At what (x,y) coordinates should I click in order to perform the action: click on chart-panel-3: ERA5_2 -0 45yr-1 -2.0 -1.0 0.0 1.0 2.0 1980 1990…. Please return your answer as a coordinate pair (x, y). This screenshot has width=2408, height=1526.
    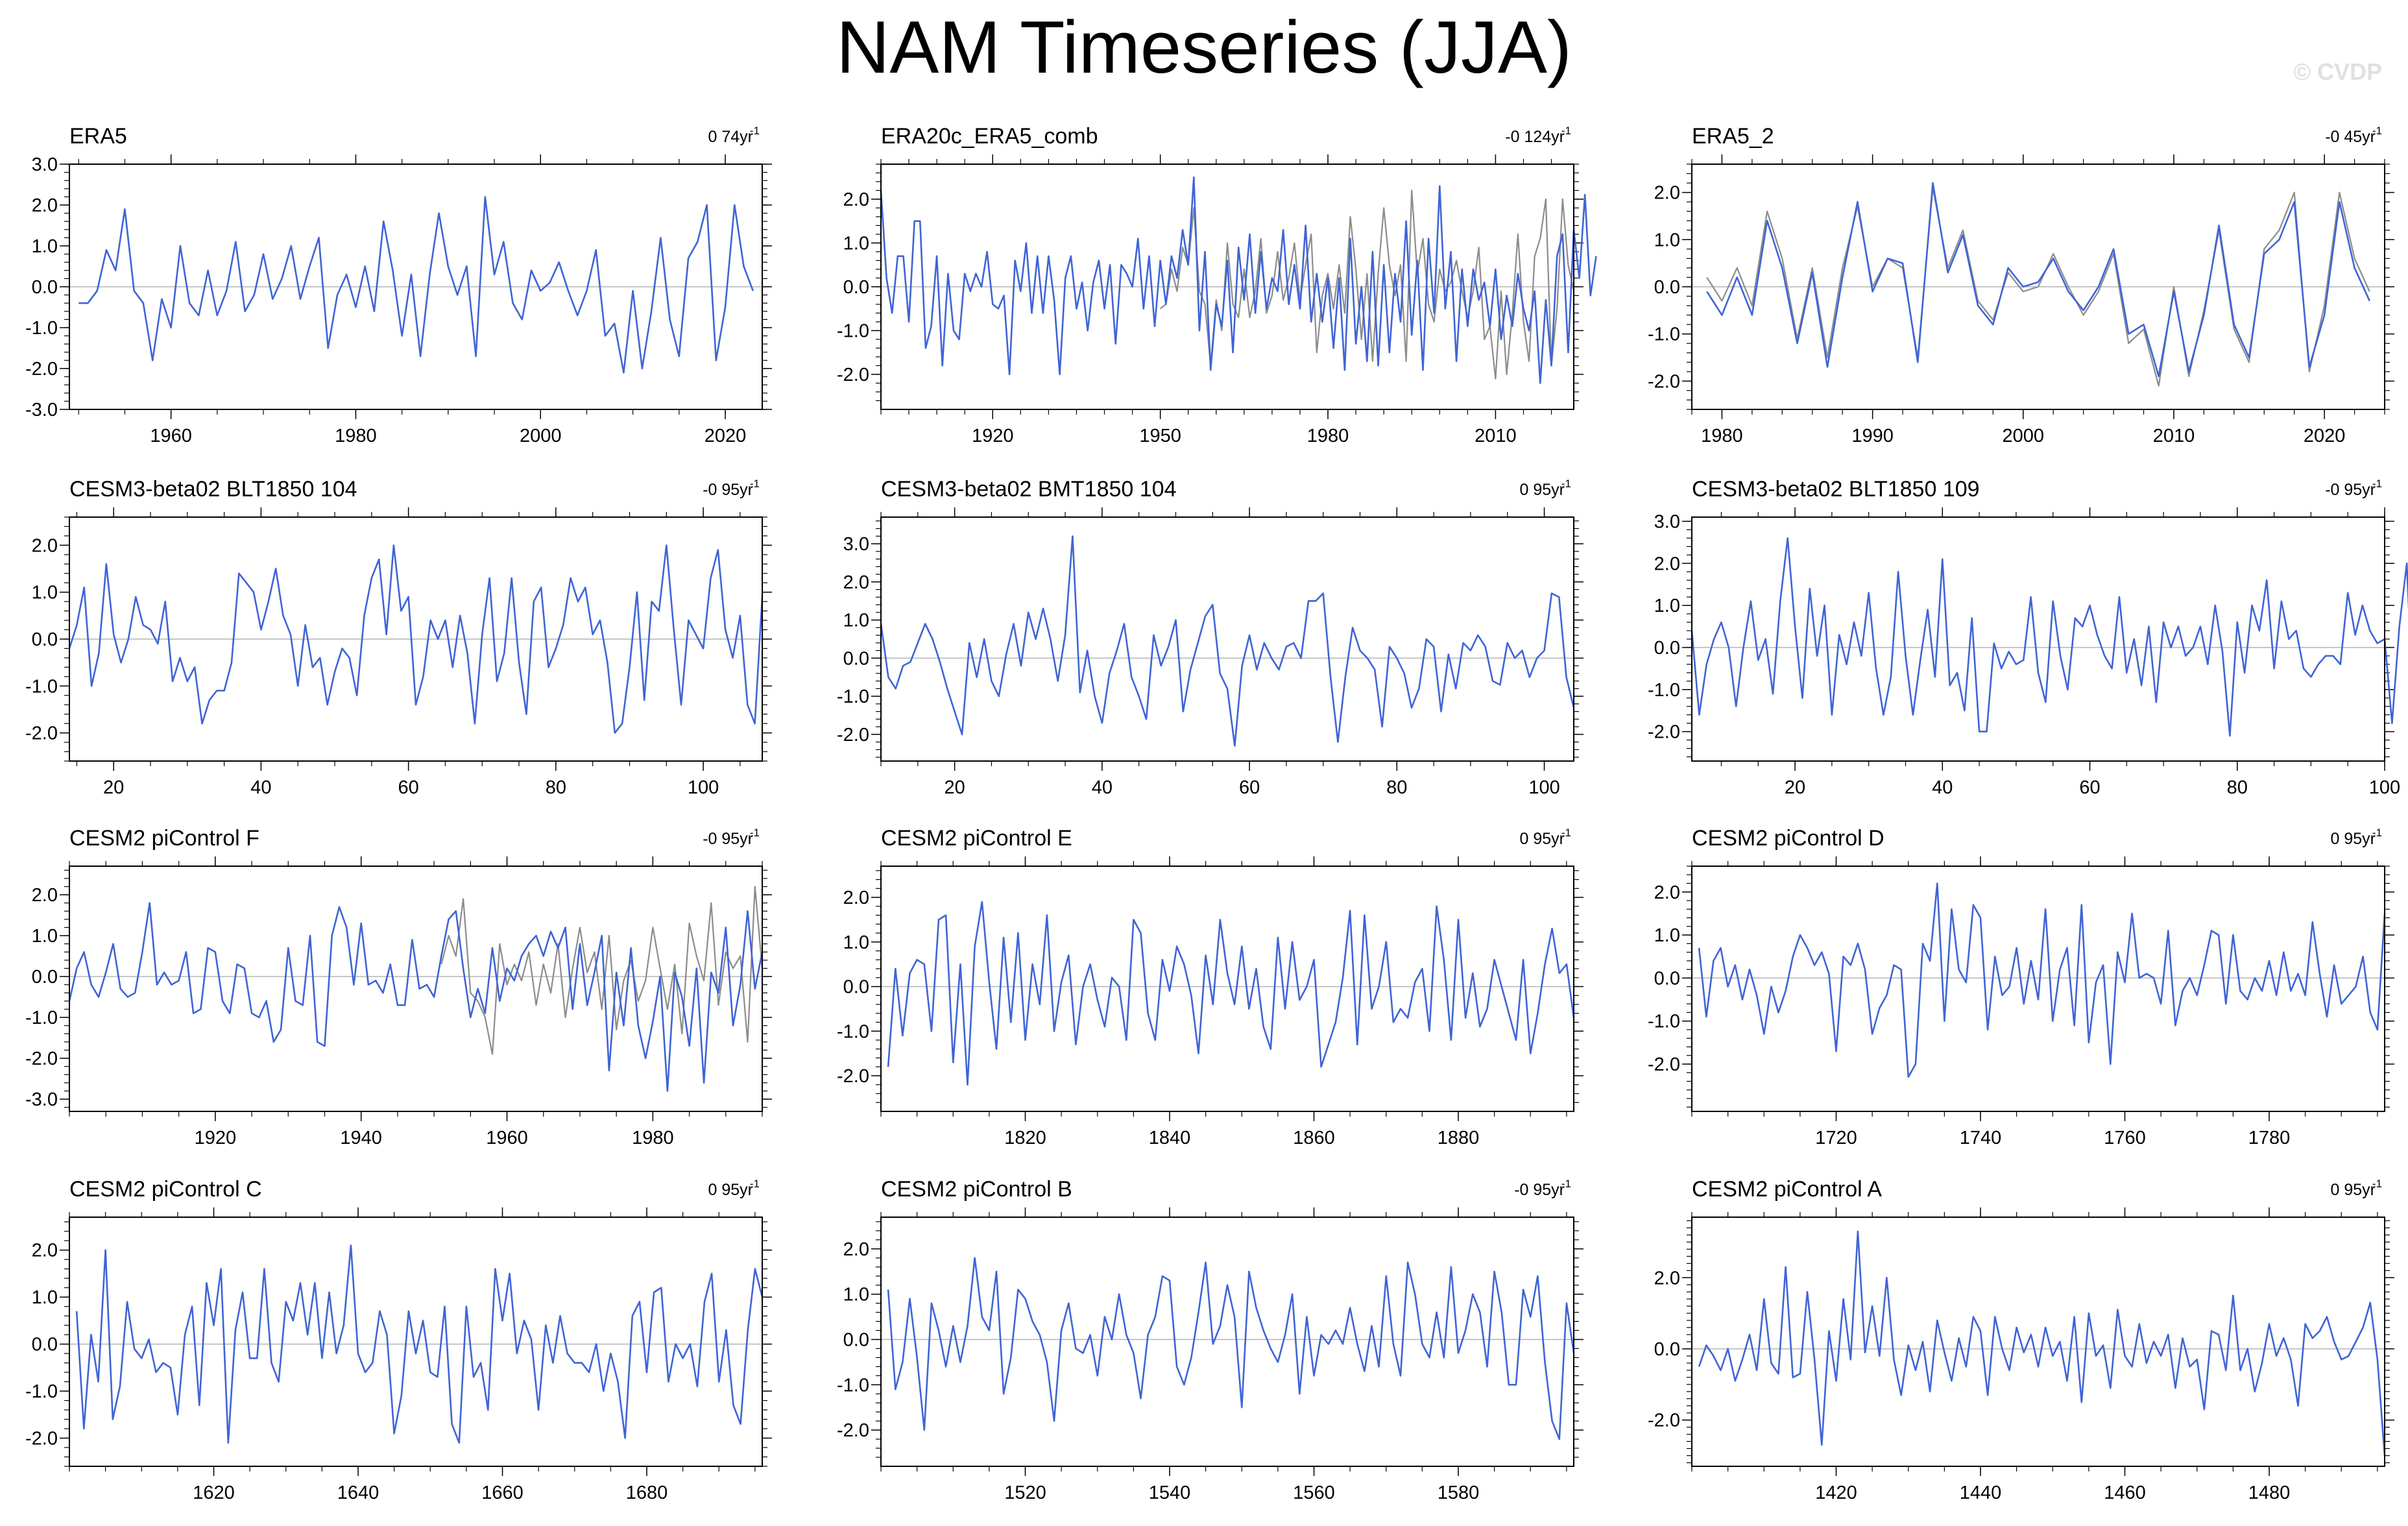
    Looking at the image, I should click on (2021, 285).